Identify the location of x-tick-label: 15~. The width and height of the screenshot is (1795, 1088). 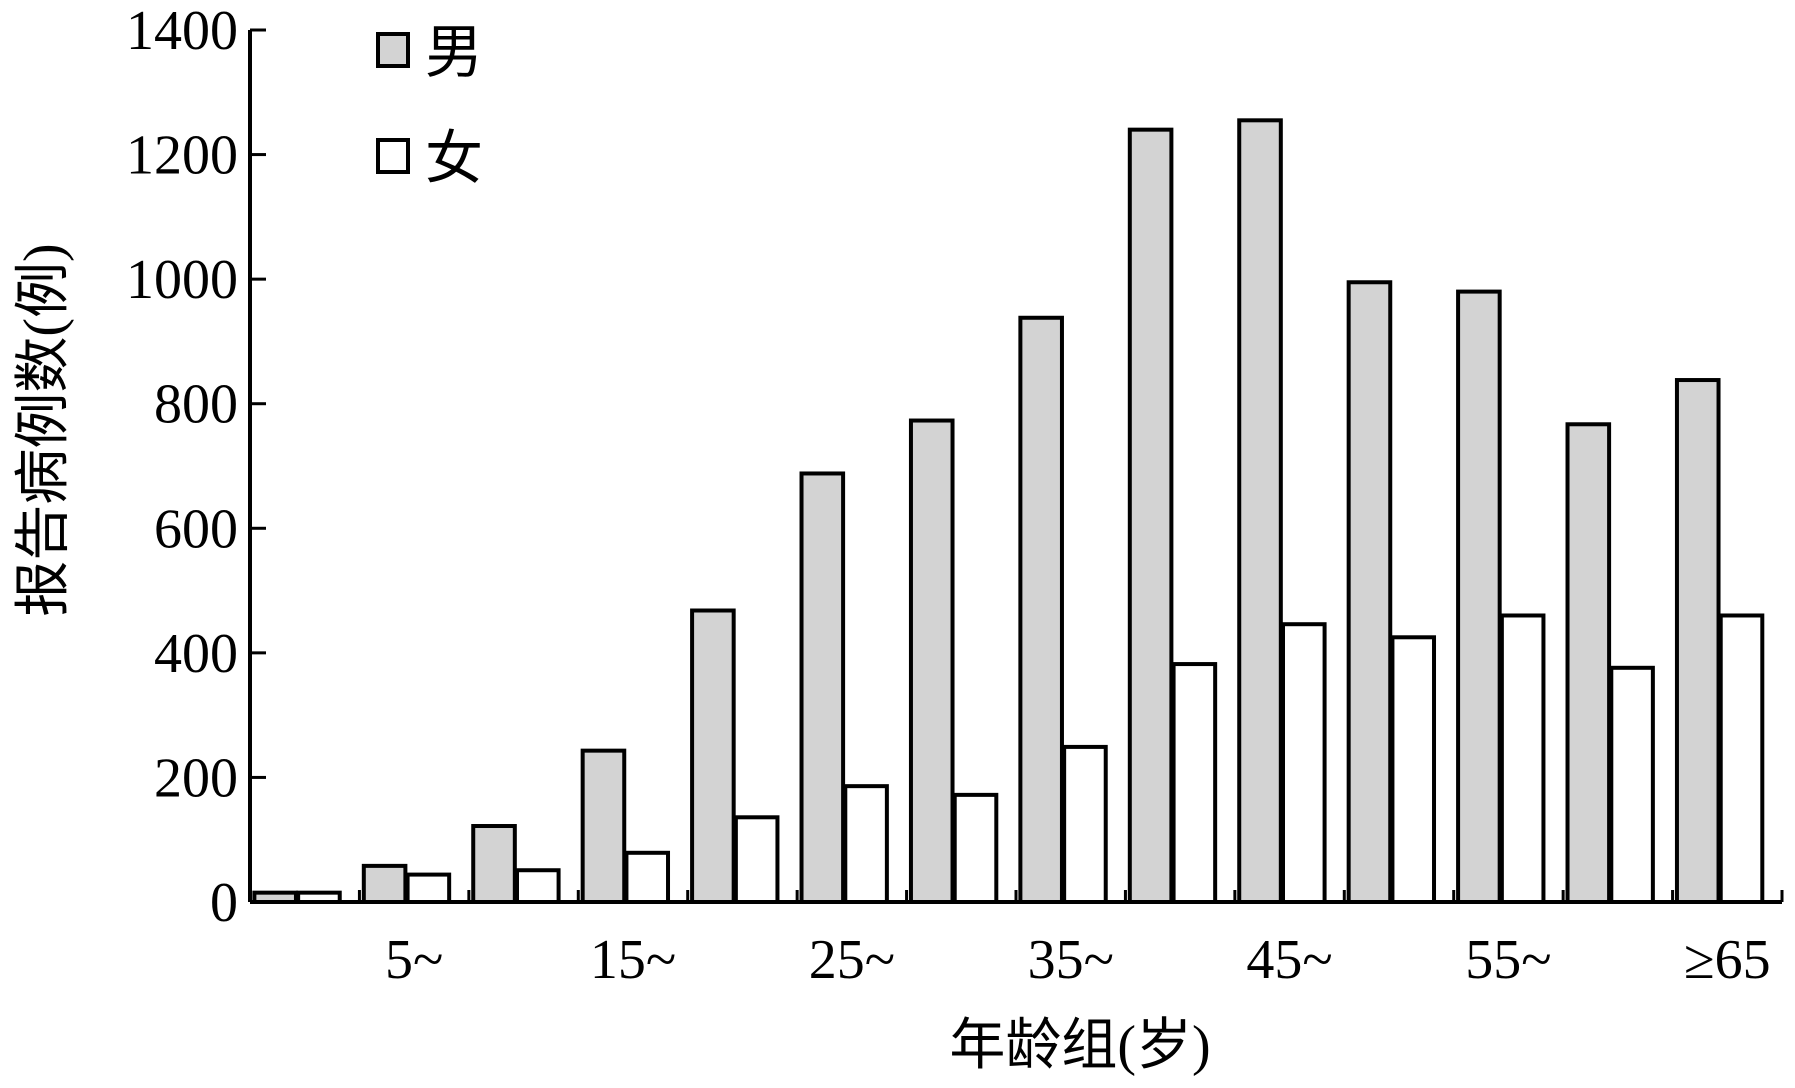
(633, 960).